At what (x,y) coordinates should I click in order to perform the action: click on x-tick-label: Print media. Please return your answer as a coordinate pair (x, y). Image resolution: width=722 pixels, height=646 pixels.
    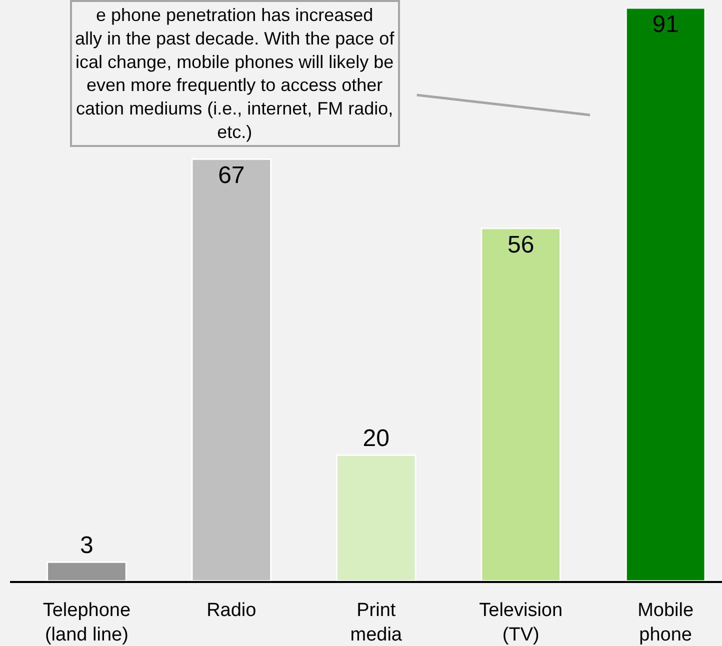
    Looking at the image, I should click on (376, 623).